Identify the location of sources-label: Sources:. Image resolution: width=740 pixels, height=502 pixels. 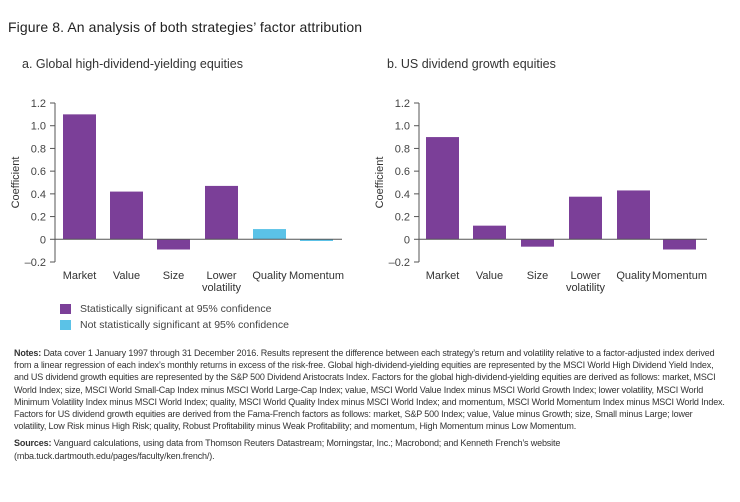
(33, 443).